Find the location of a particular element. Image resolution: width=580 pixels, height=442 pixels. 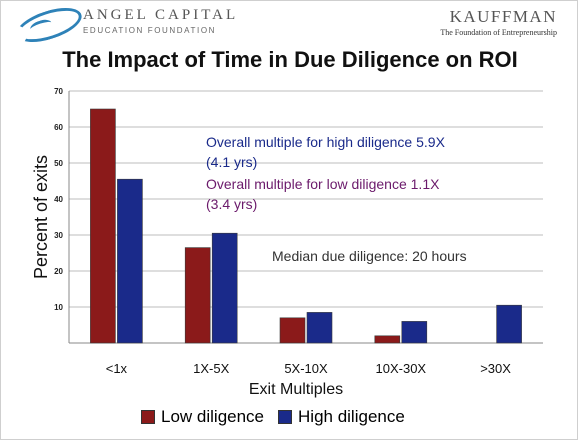

x-tick-label: >30X is located at coordinates (495, 368).